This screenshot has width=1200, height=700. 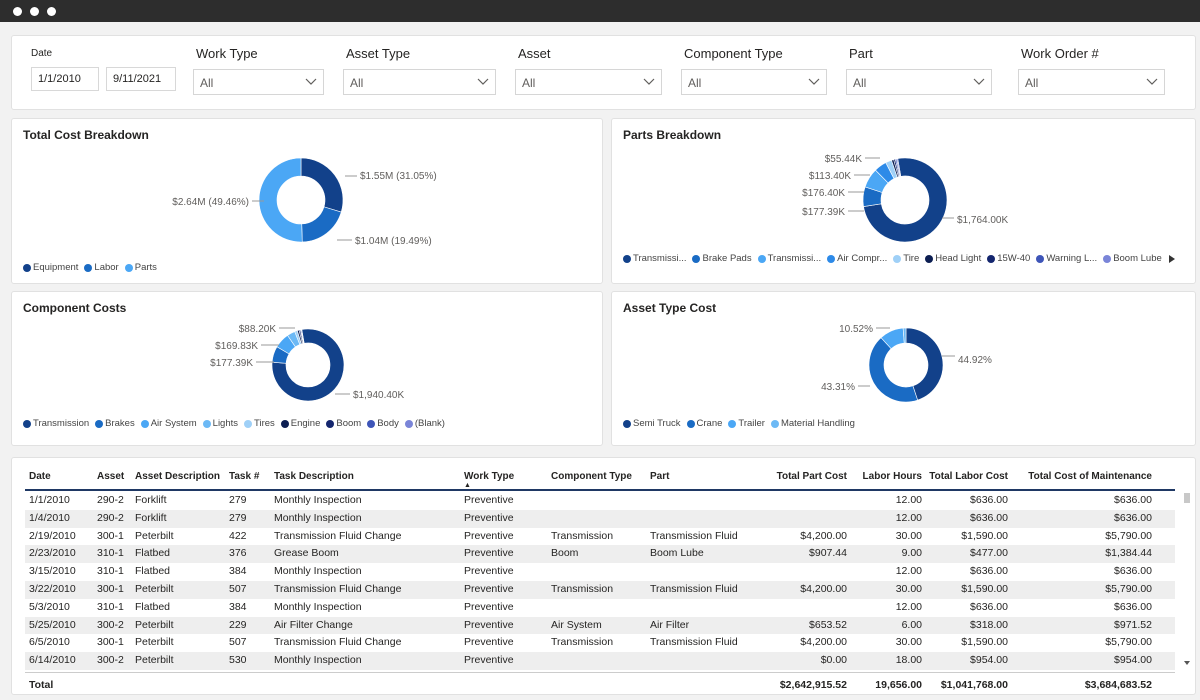 I want to click on table-scrollbar, so click(x=1187, y=577).